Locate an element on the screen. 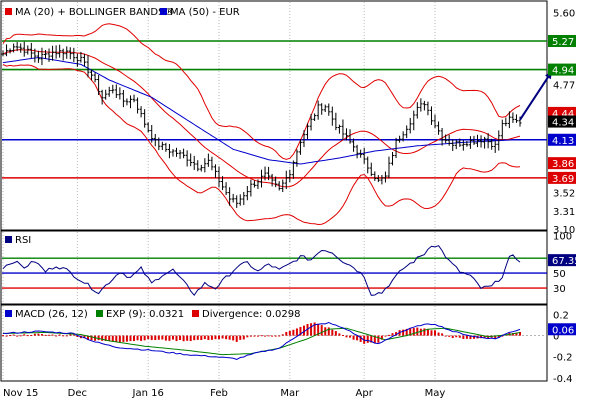 Image resolution: width=590 pixels, height=400 pixels. legend-swatch-macd is located at coordinates (8, 313).